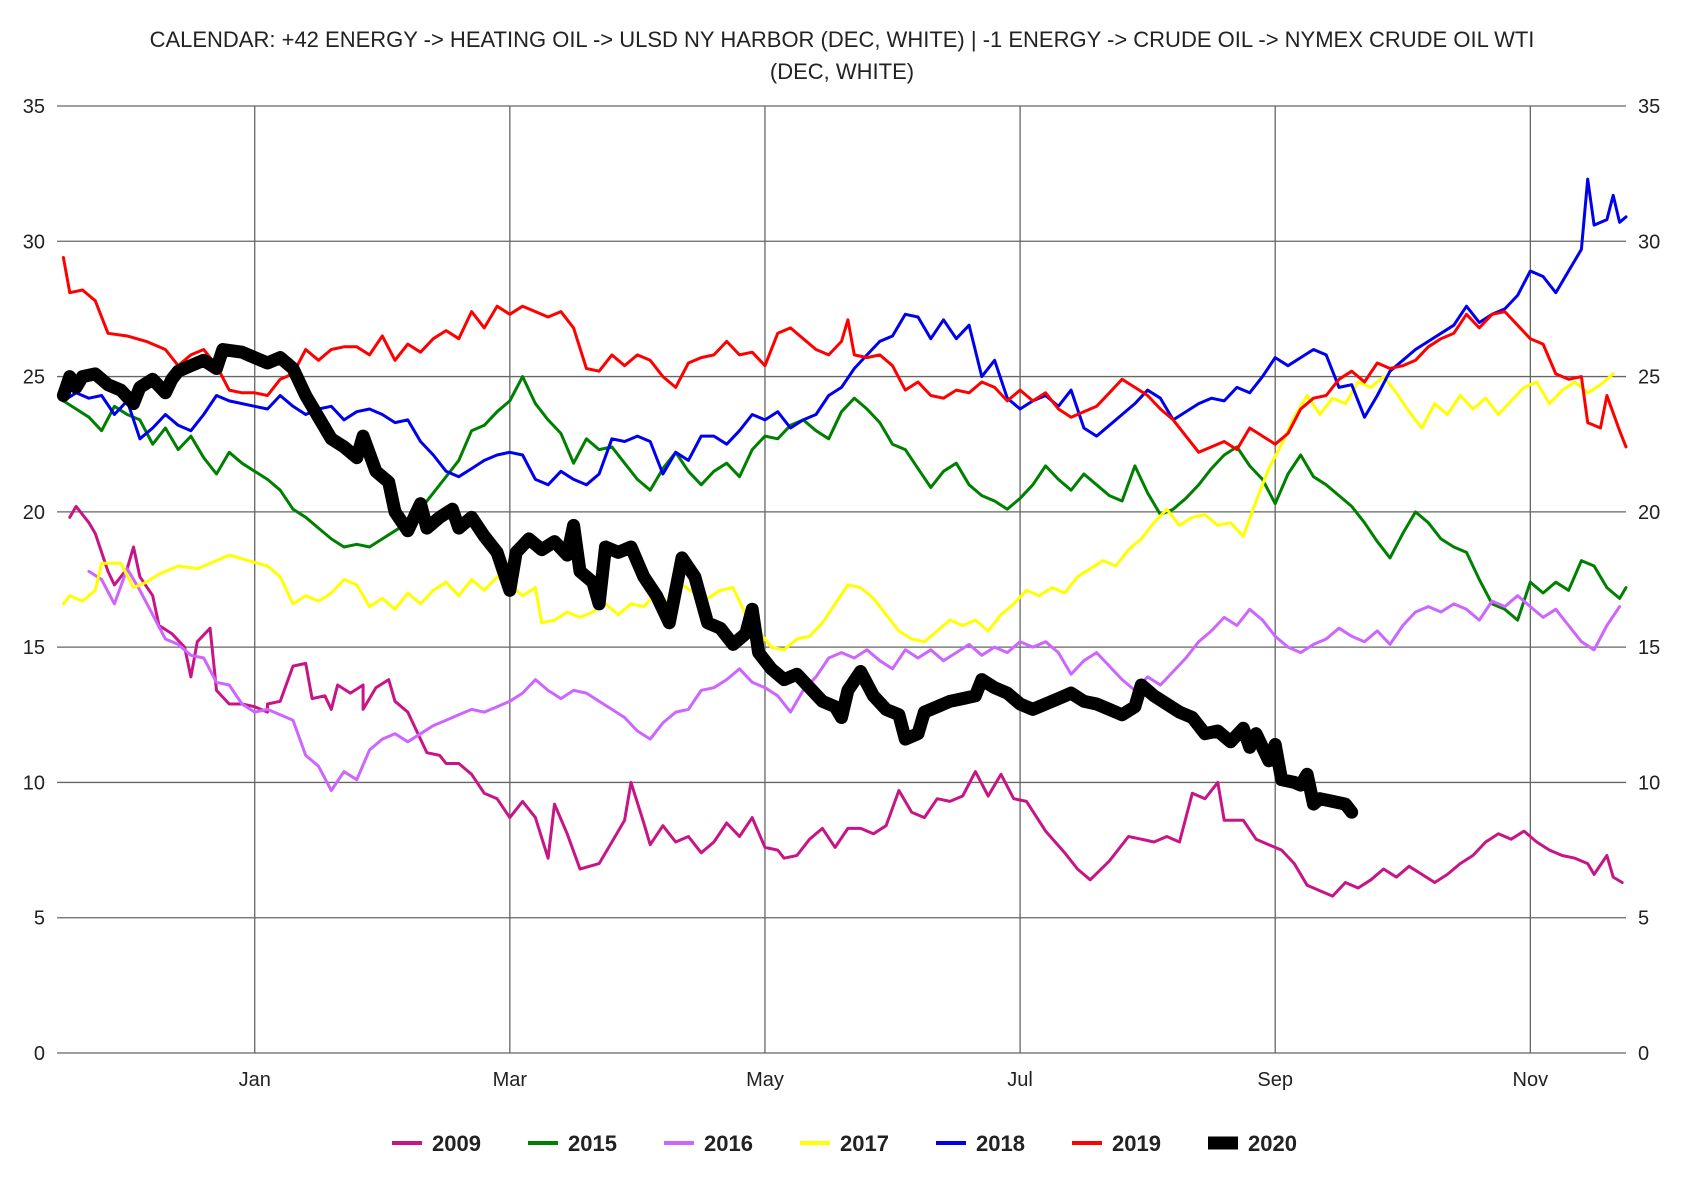  I want to click on x-axis: Jan Mar May Jul Sep Nov, so click(894, 1080).